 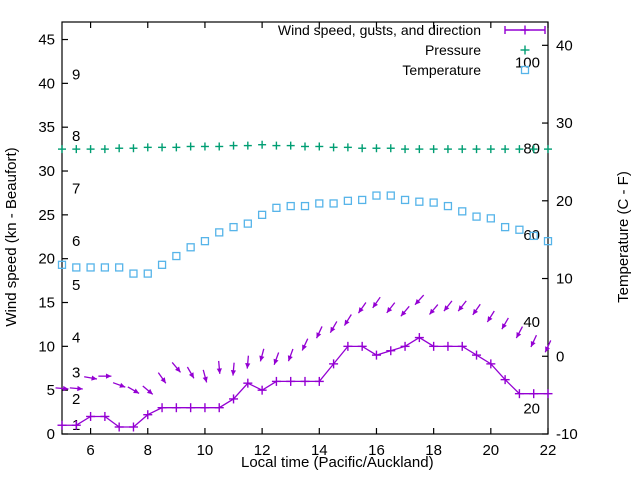 What do you see at coordinates (433, 450) in the screenshot?
I see `x-tick-label: 18` at bounding box center [433, 450].